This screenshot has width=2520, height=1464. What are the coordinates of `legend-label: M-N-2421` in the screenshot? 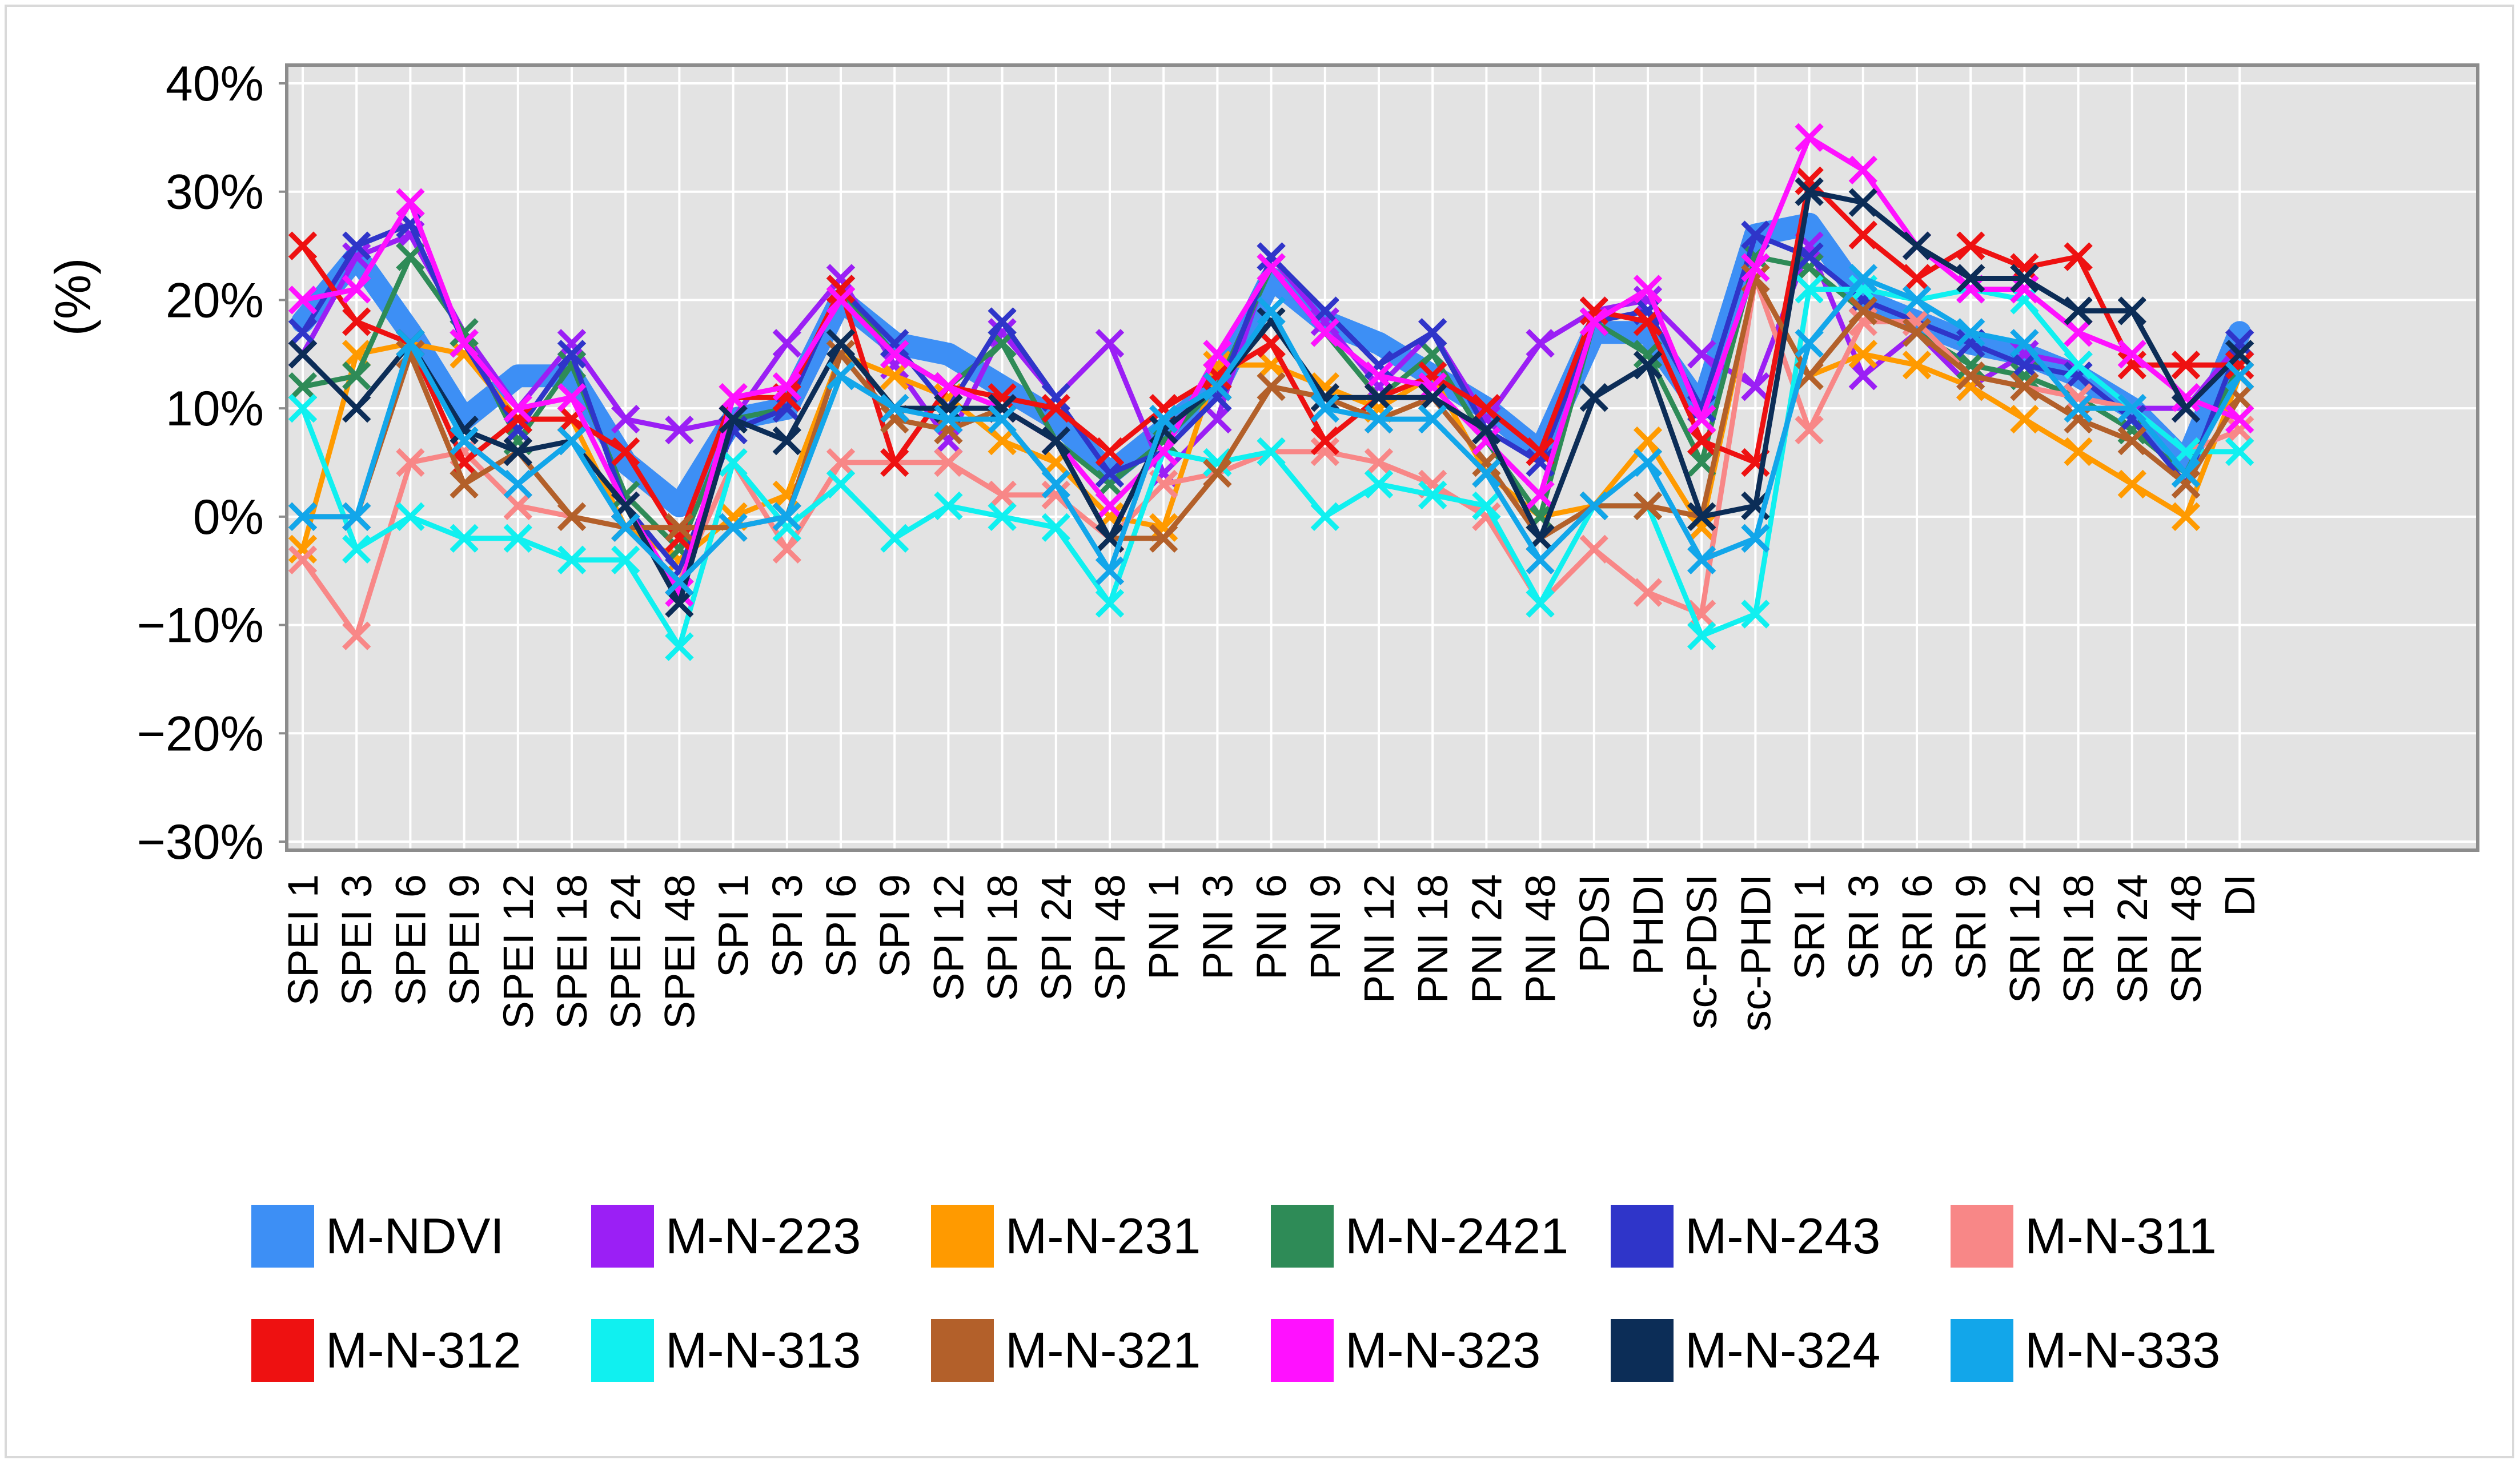 It's located at (1457, 1236).